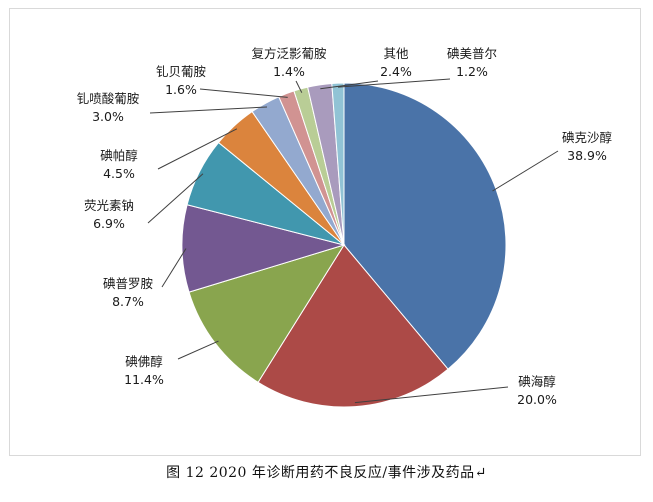 The width and height of the screenshot is (653, 502). I want to click on slice-value-label: 1.4%, so click(289, 71).